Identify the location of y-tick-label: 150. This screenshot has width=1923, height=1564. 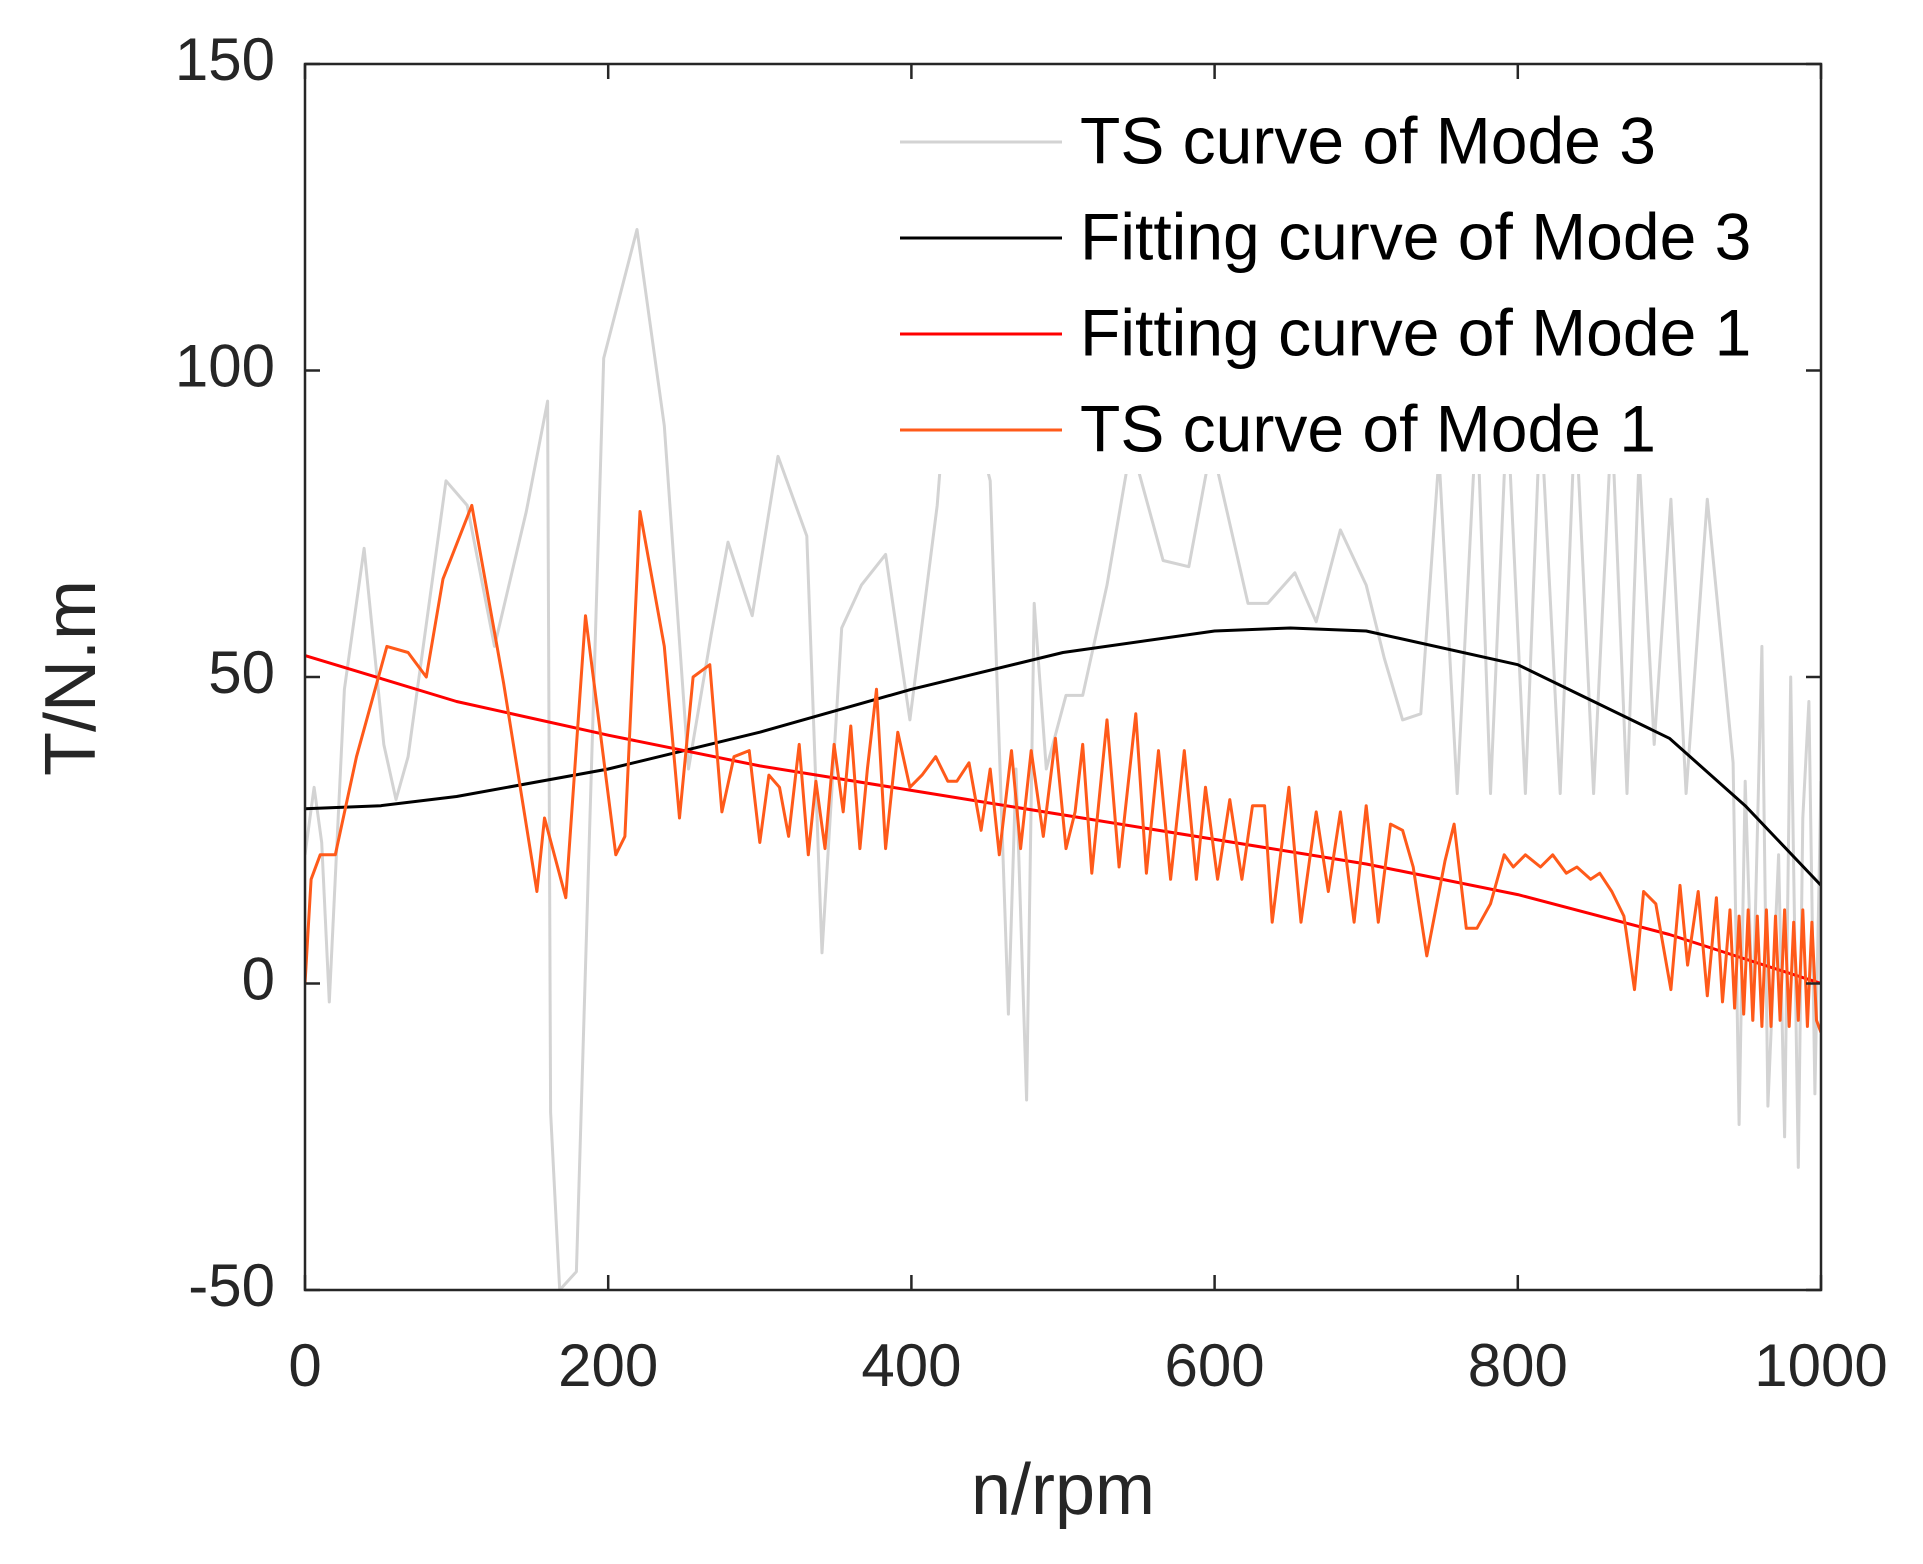
(225, 59).